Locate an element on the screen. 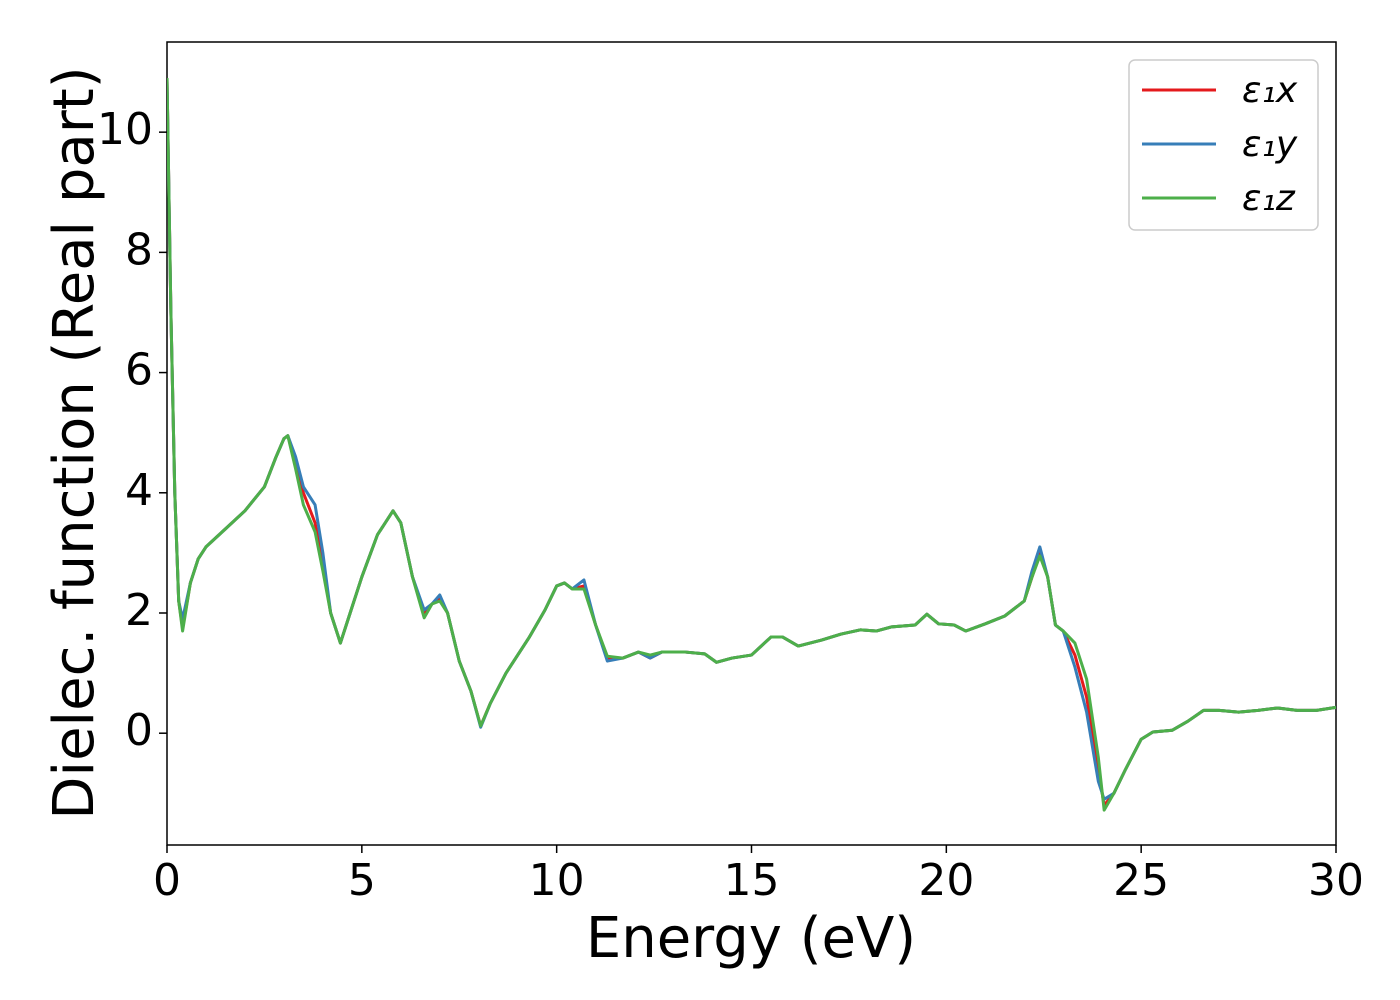  y-axis-label: Dielec. function (Real part) is located at coordinates (74, 442).